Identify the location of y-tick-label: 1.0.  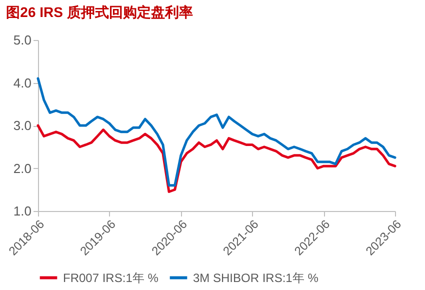
(22, 211).